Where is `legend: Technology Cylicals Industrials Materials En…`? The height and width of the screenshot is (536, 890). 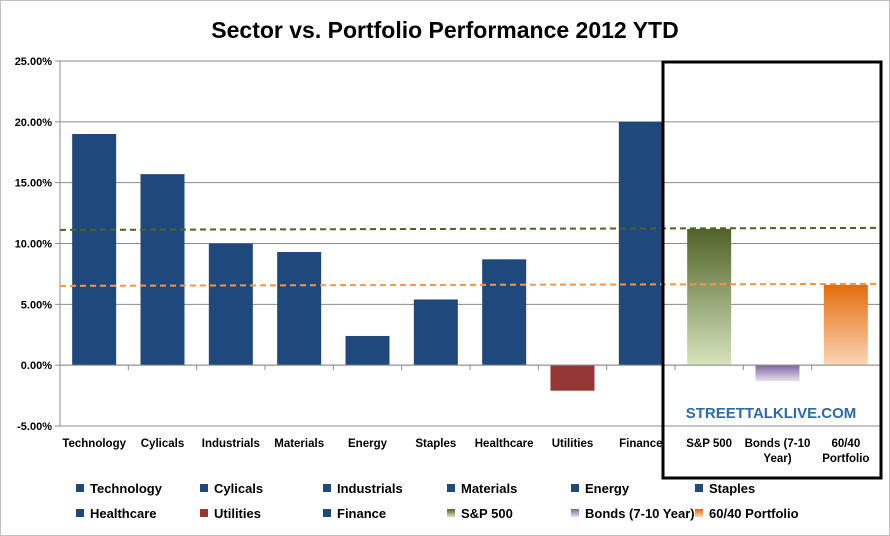
legend: Technology Cylicals Industrials Materials En… is located at coordinates (437, 501).